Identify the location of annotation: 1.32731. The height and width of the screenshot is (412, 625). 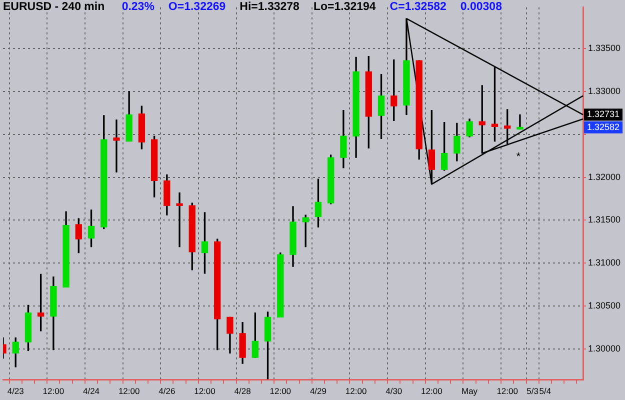
(603, 114).